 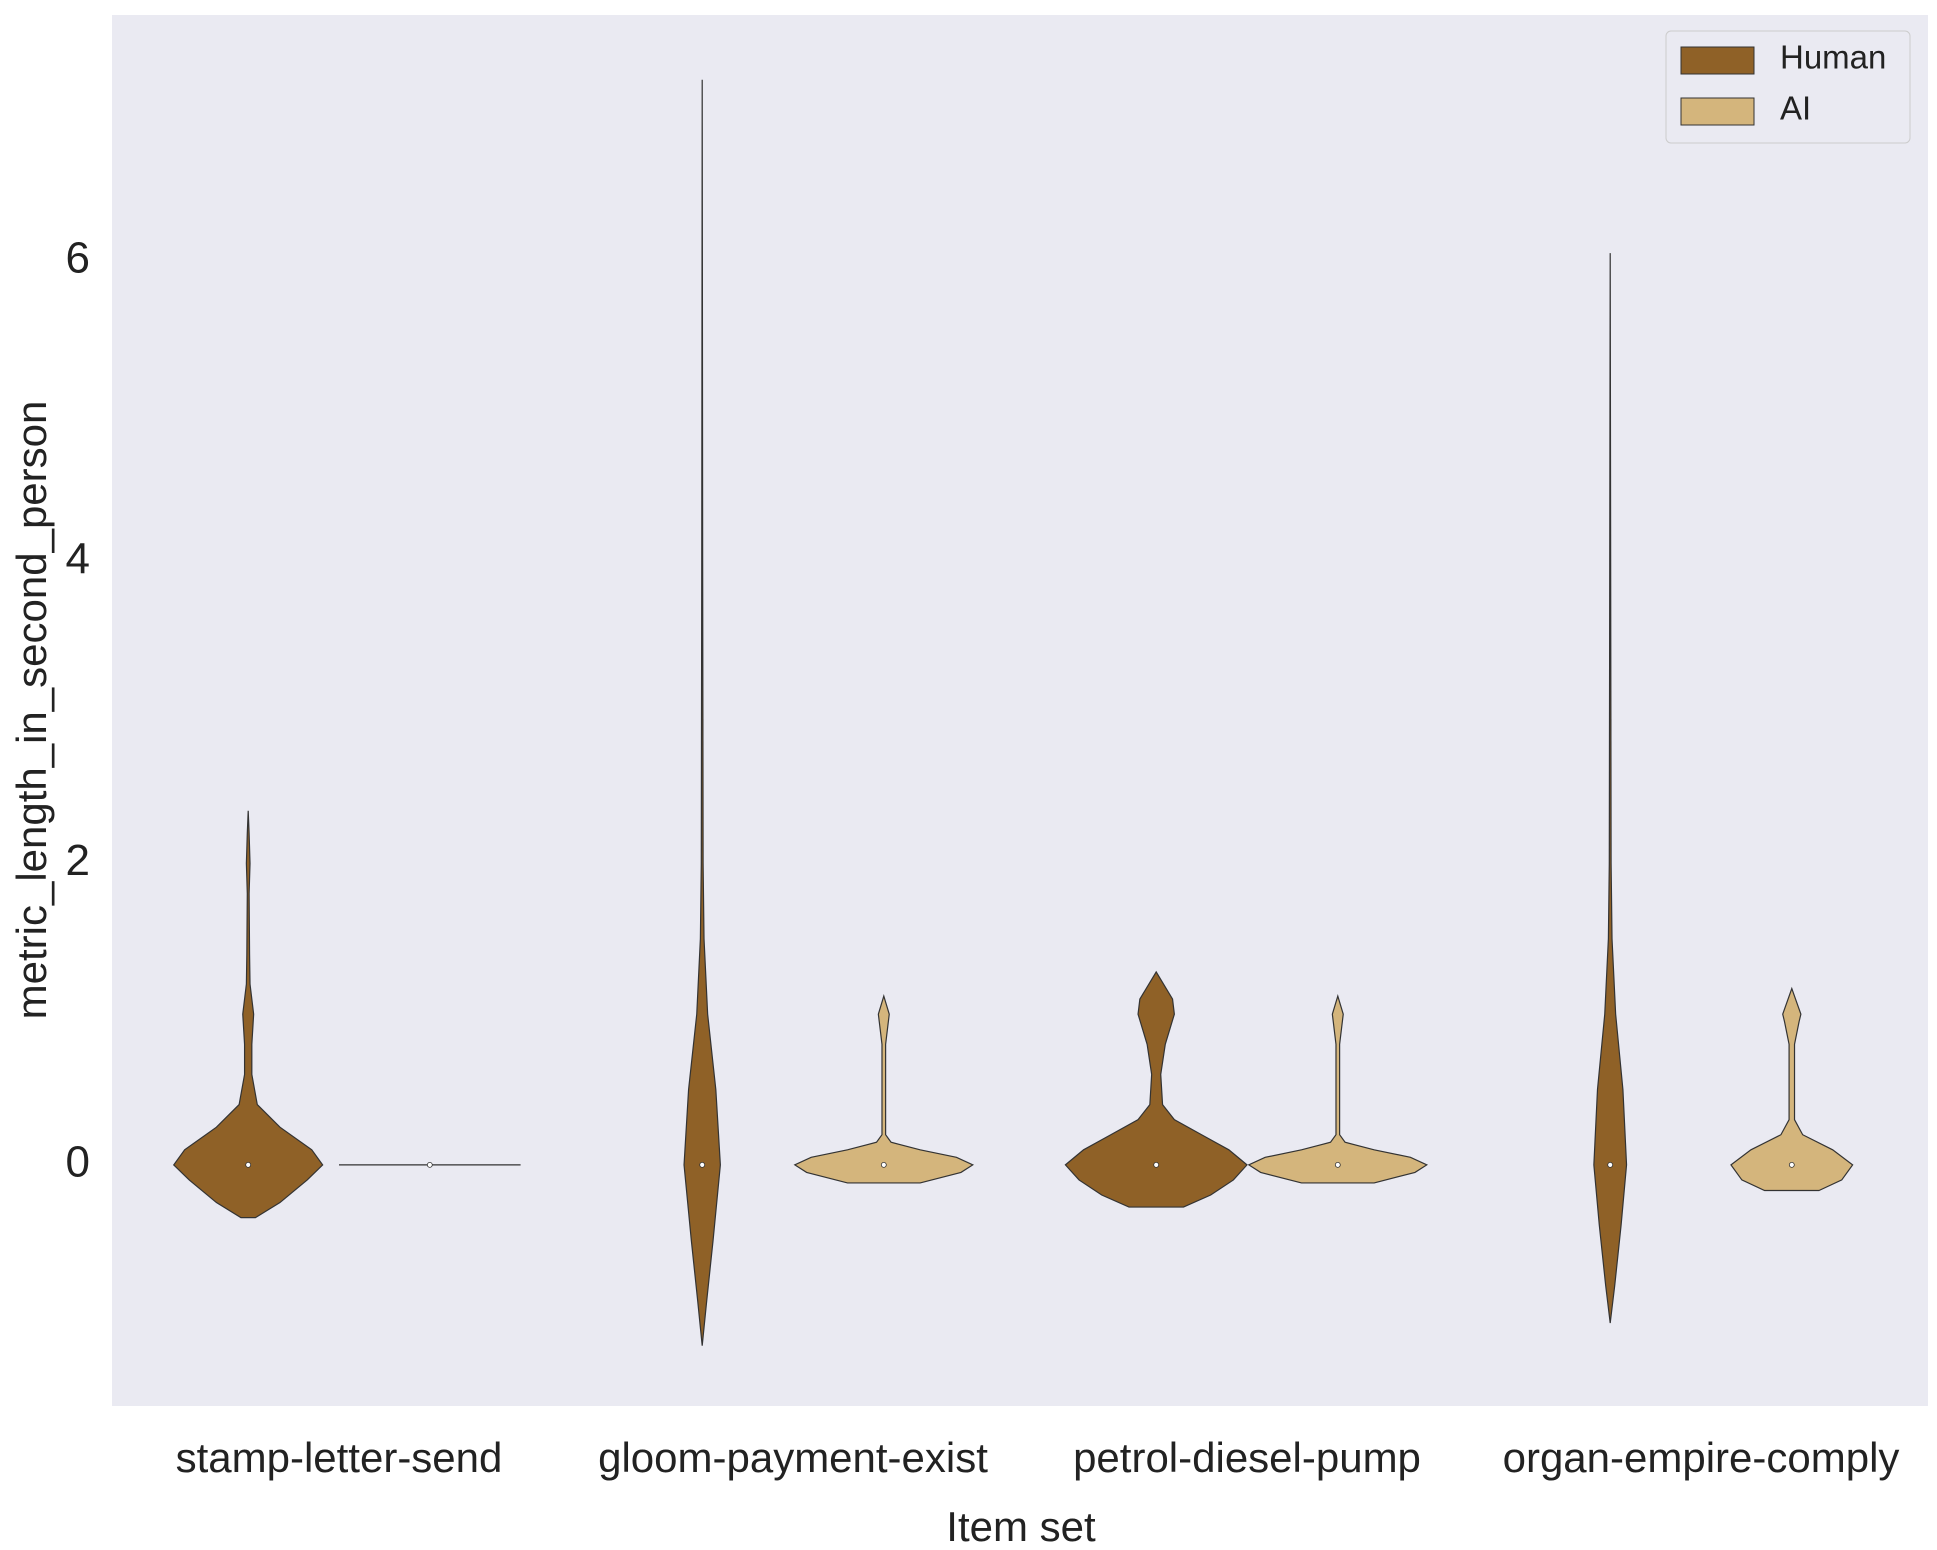 What do you see at coordinates (78, 1161) in the screenshot?
I see `y-tick-label: 0` at bounding box center [78, 1161].